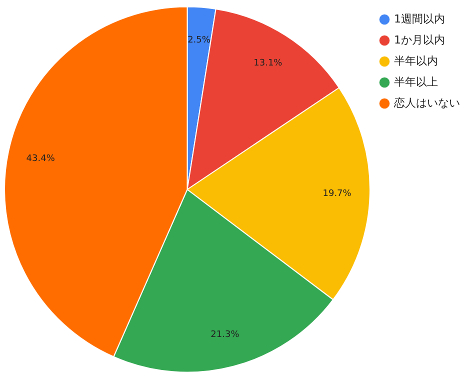 Image resolution: width=474 pixels, height=379 pixels. What do you see at coordinates (416, 61) in the screenshot?
I see `legend-label: 半年以内` at bounding box center [416, 61].